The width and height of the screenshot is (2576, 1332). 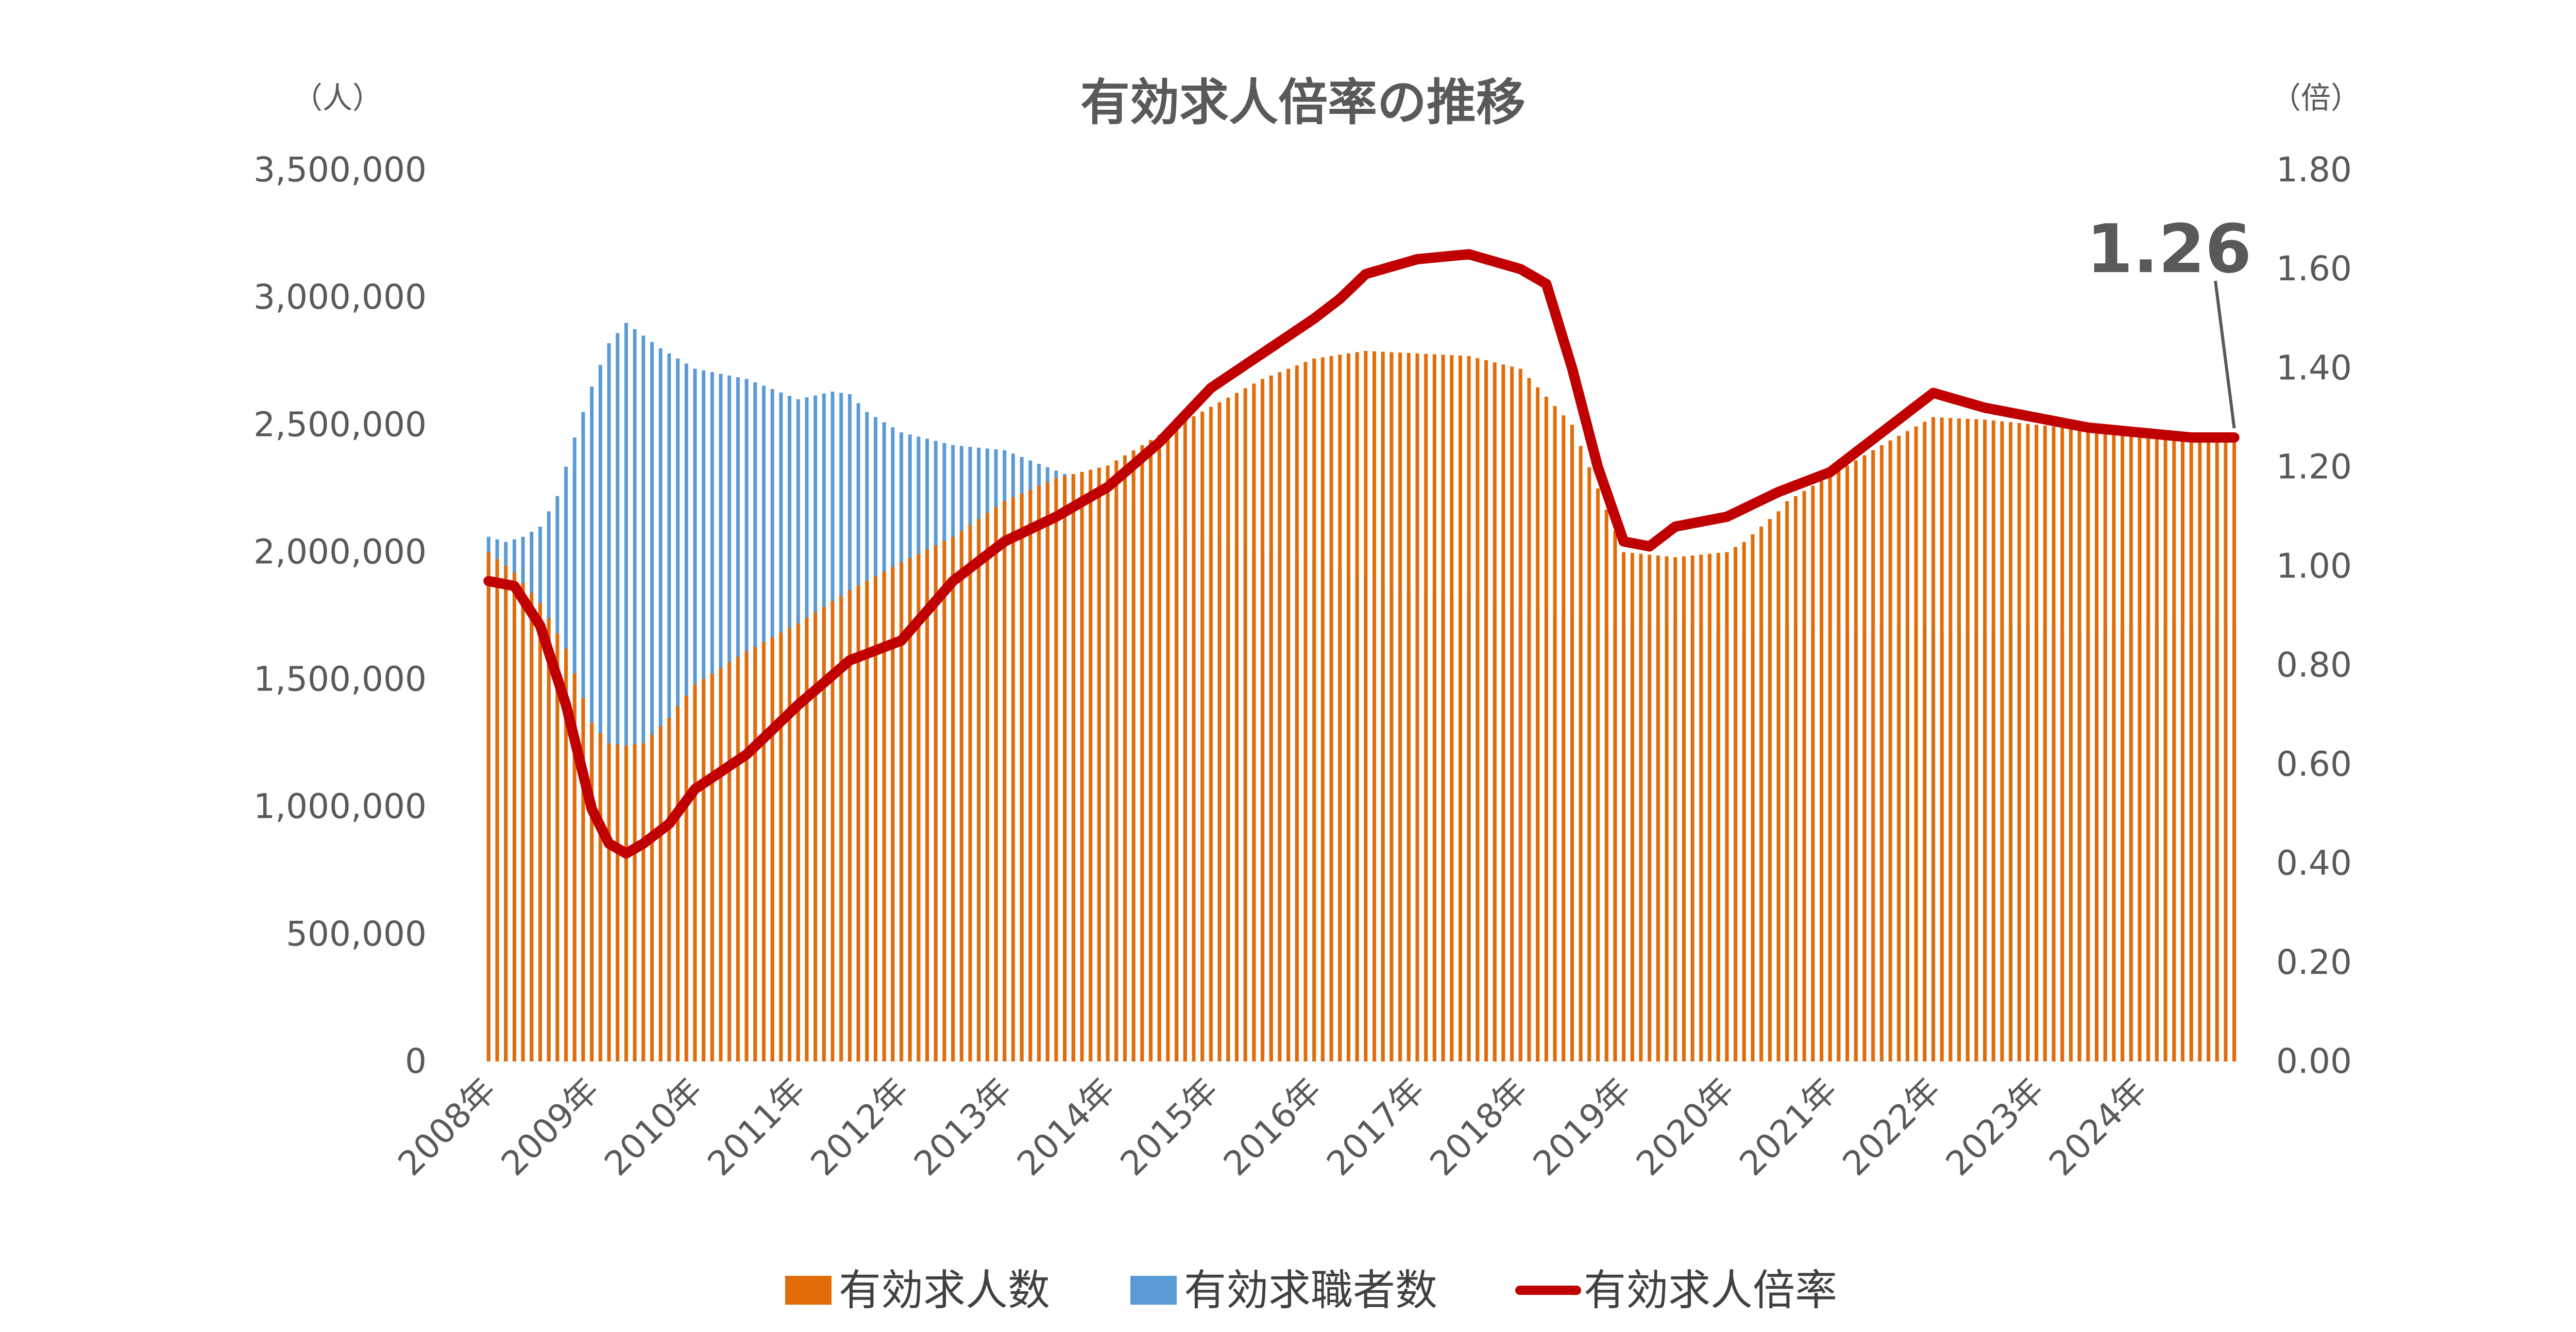 I want to click on legend-label-seekers: 有効求職者数, so click(x=1310, y=1290).